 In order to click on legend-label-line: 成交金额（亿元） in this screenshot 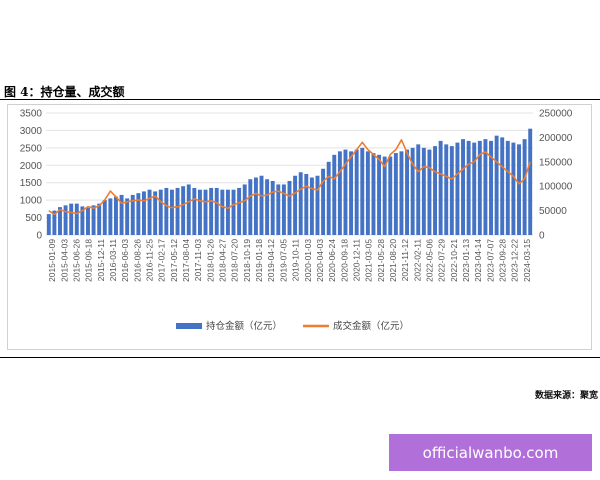, I will do `click(371, 326)`.